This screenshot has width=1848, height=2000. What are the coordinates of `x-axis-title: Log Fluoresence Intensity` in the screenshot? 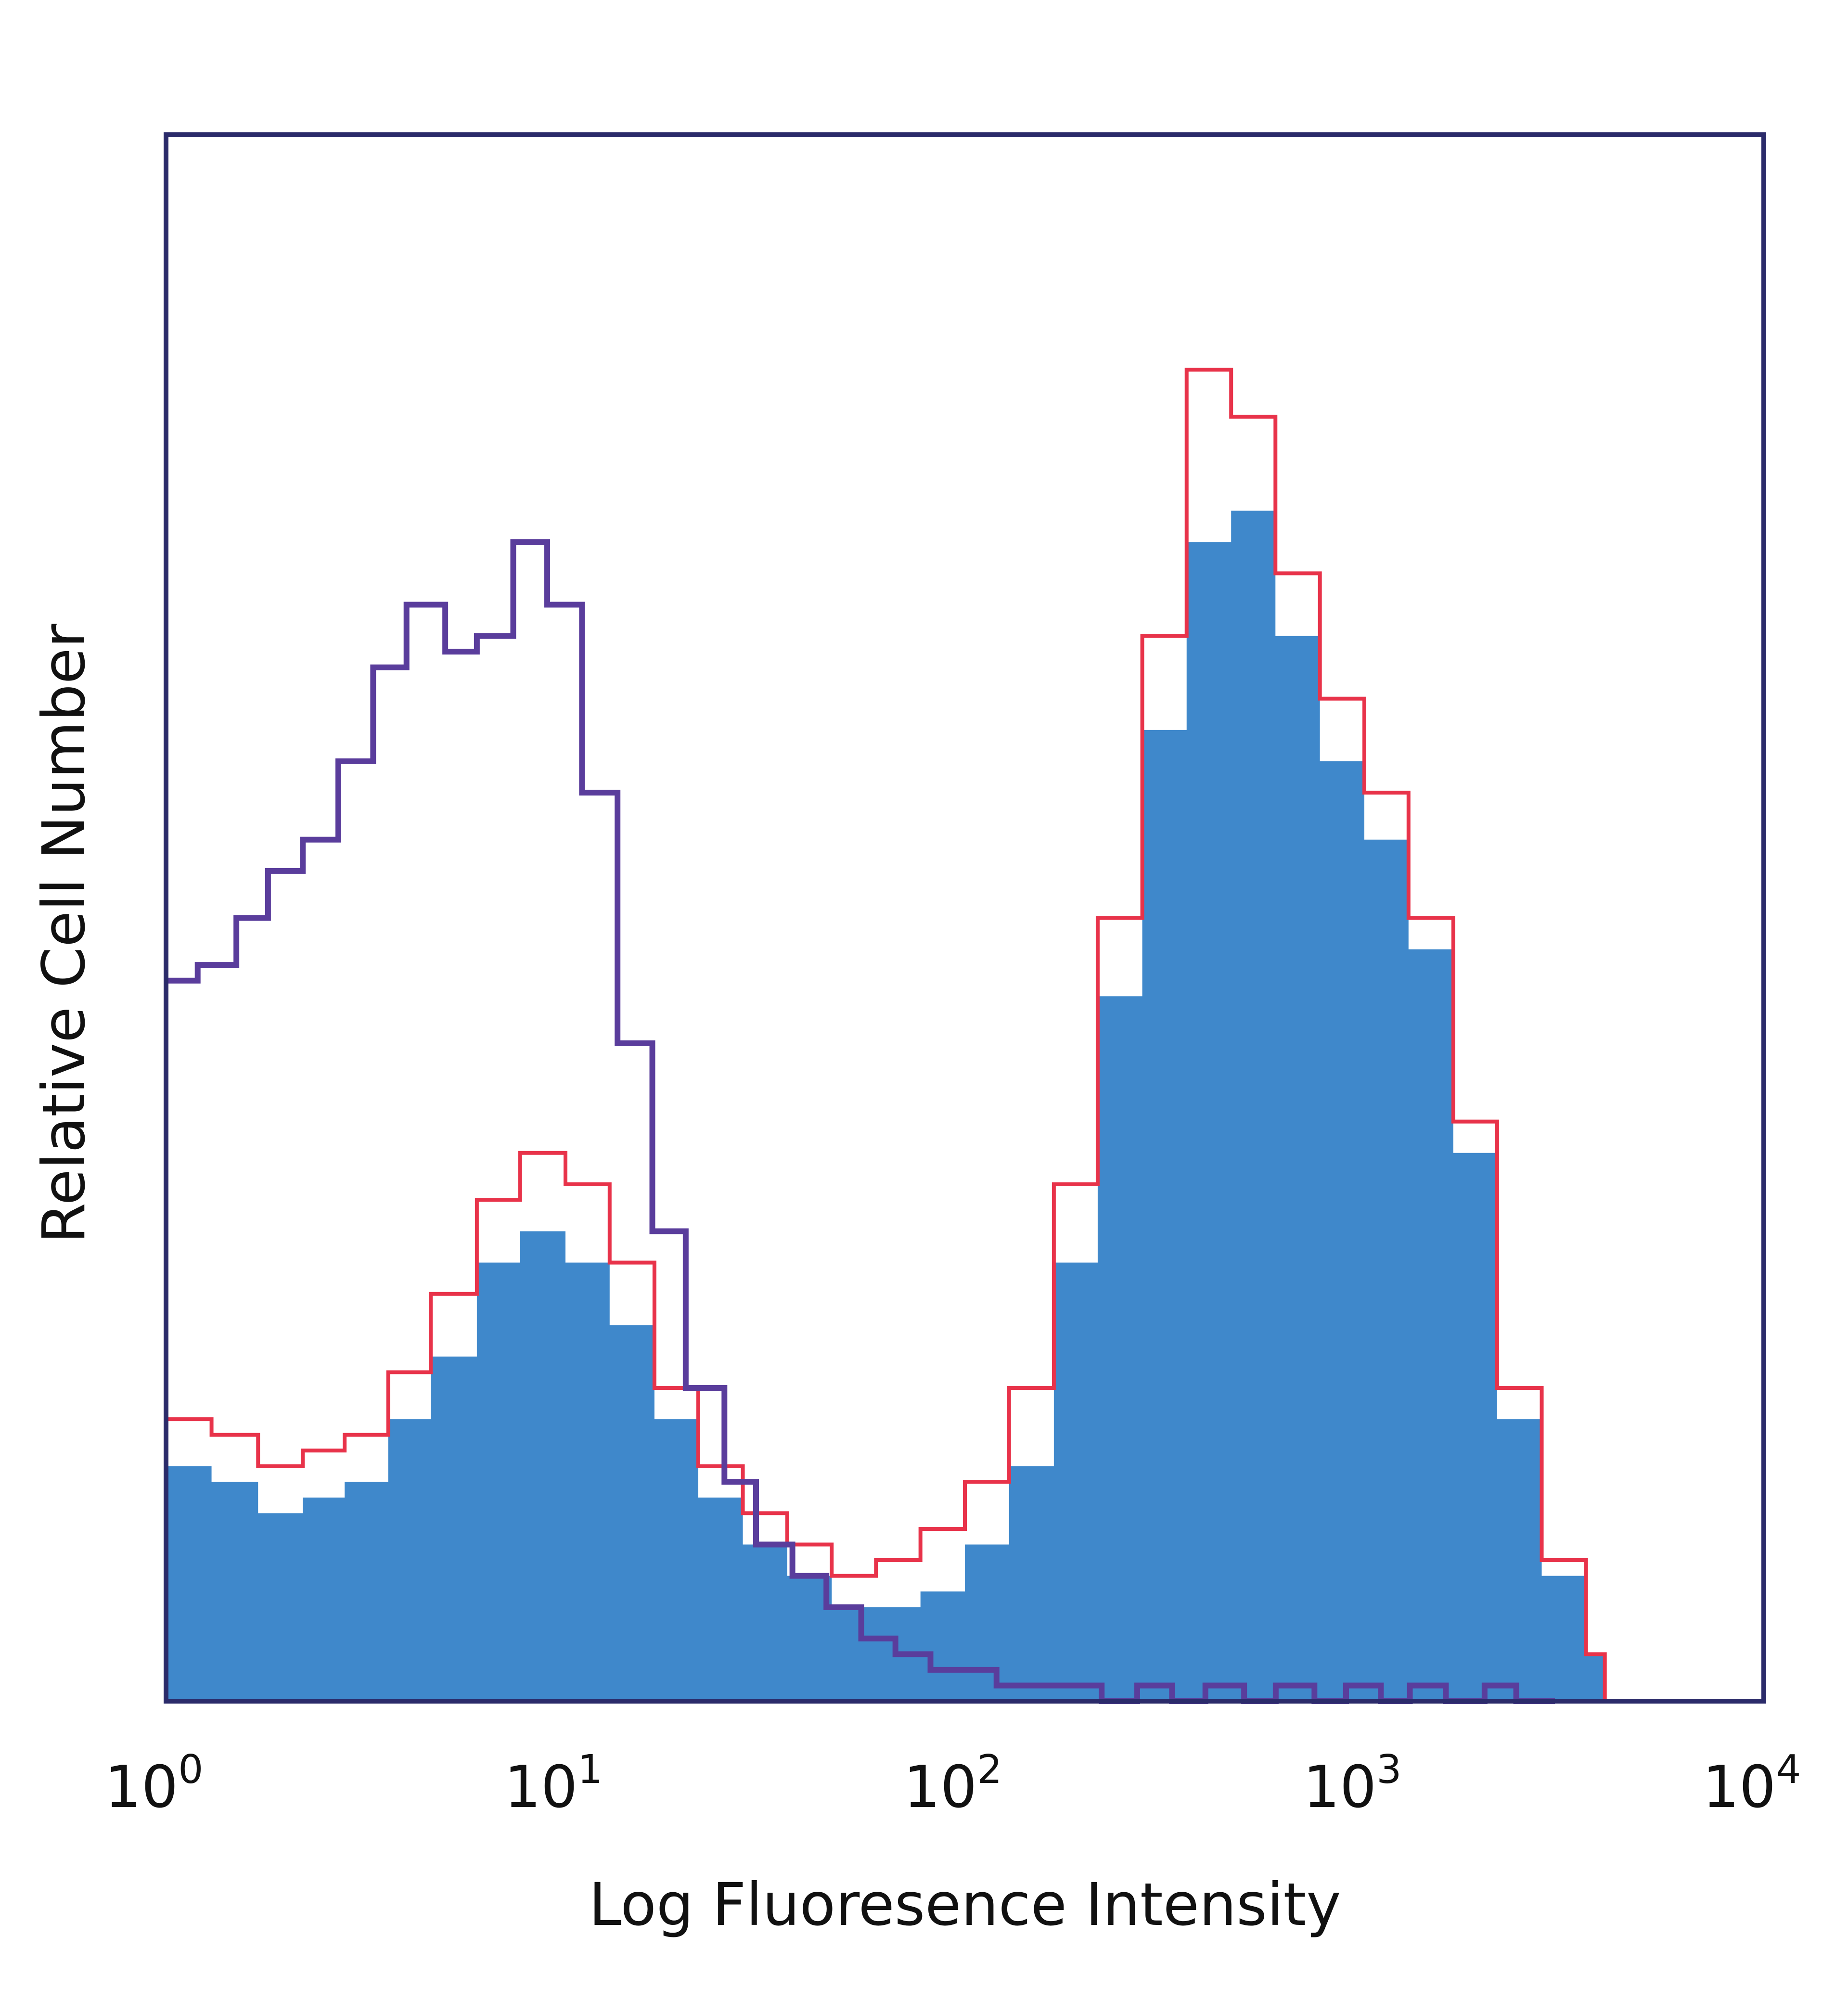 It's located at (965, 1905).